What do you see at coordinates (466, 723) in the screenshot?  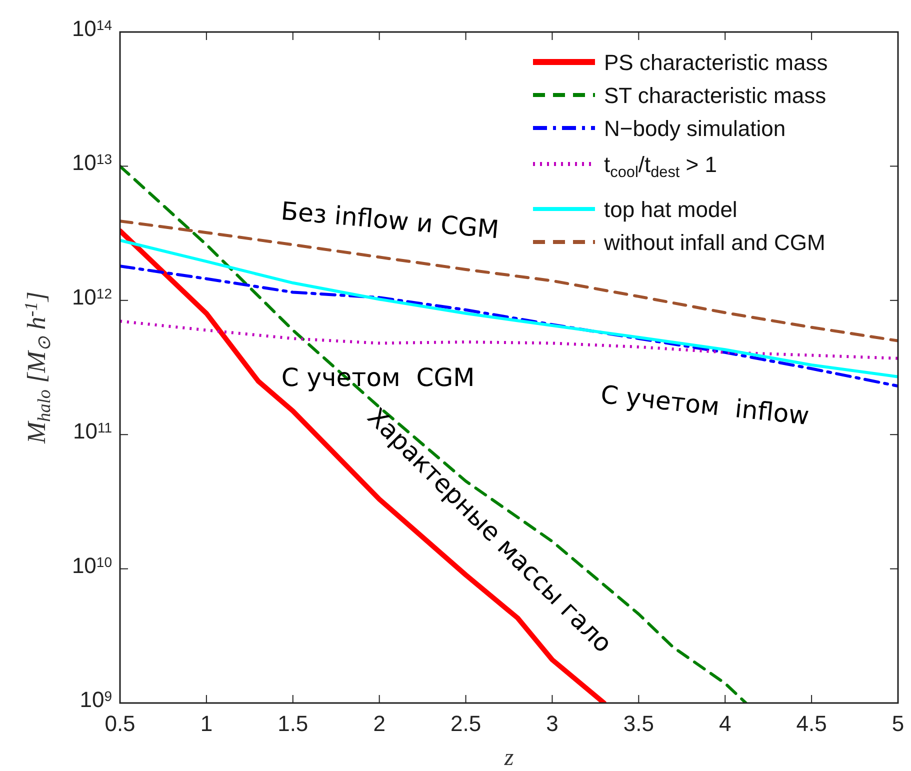 I see `x-tick-label: 2.5` at bounding box center [466, 723].